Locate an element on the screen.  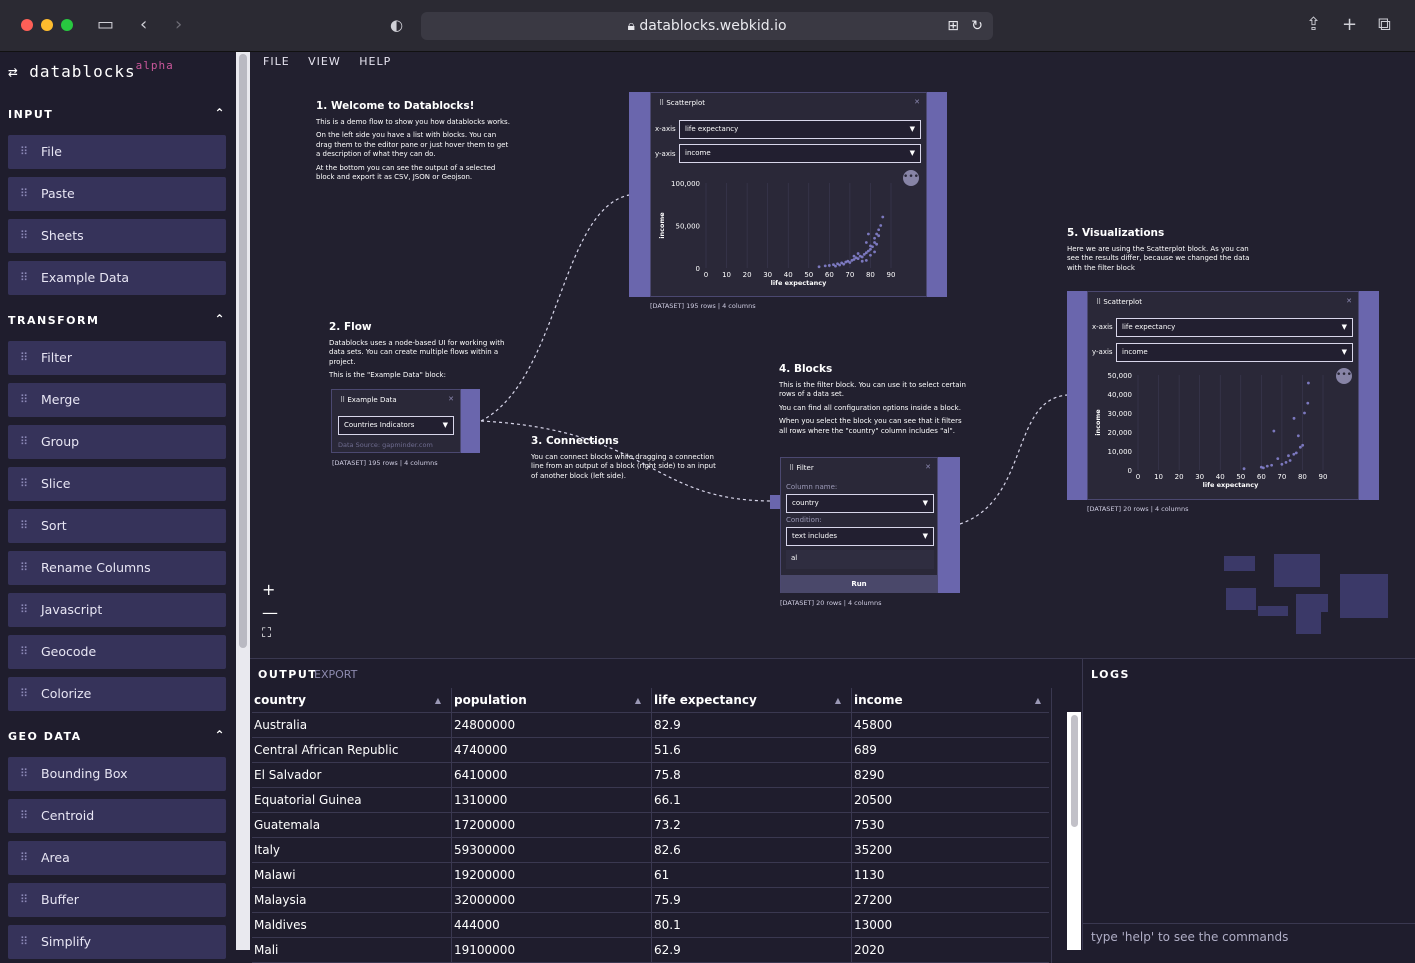
new-tab-icon: + is located at coordinates (1350, 24).